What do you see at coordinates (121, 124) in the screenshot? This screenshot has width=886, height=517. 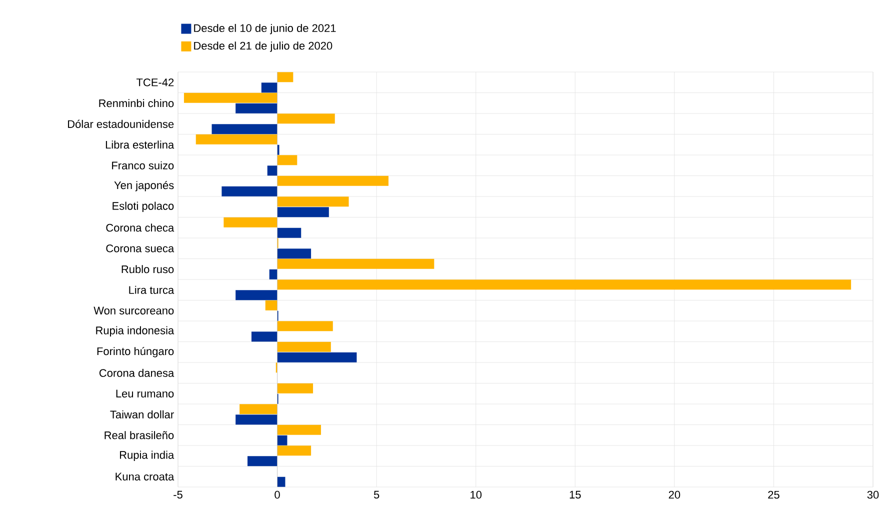 I see `y-tick-label: Dólar estadounidense` at bounding box center [121, 124].